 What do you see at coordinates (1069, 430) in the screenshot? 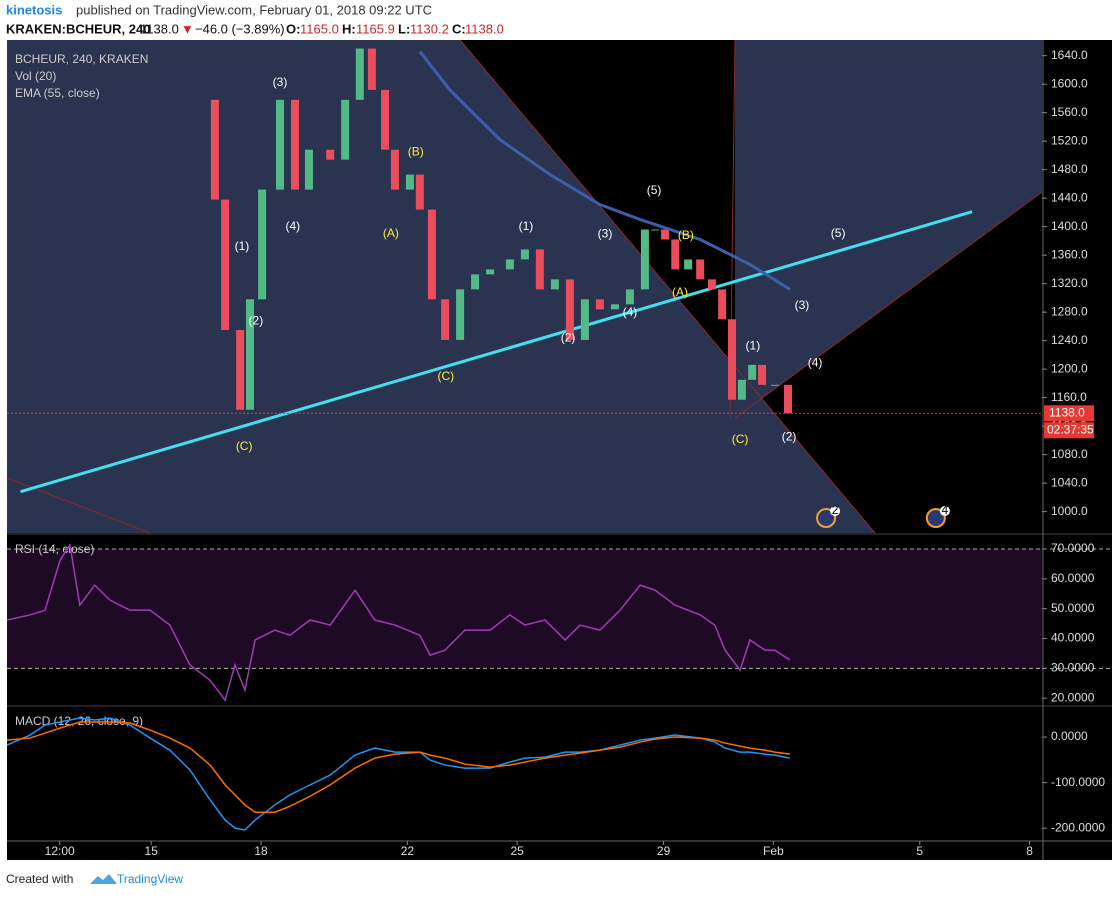
I see `countdown-box` at bounding box center [1069, 430].